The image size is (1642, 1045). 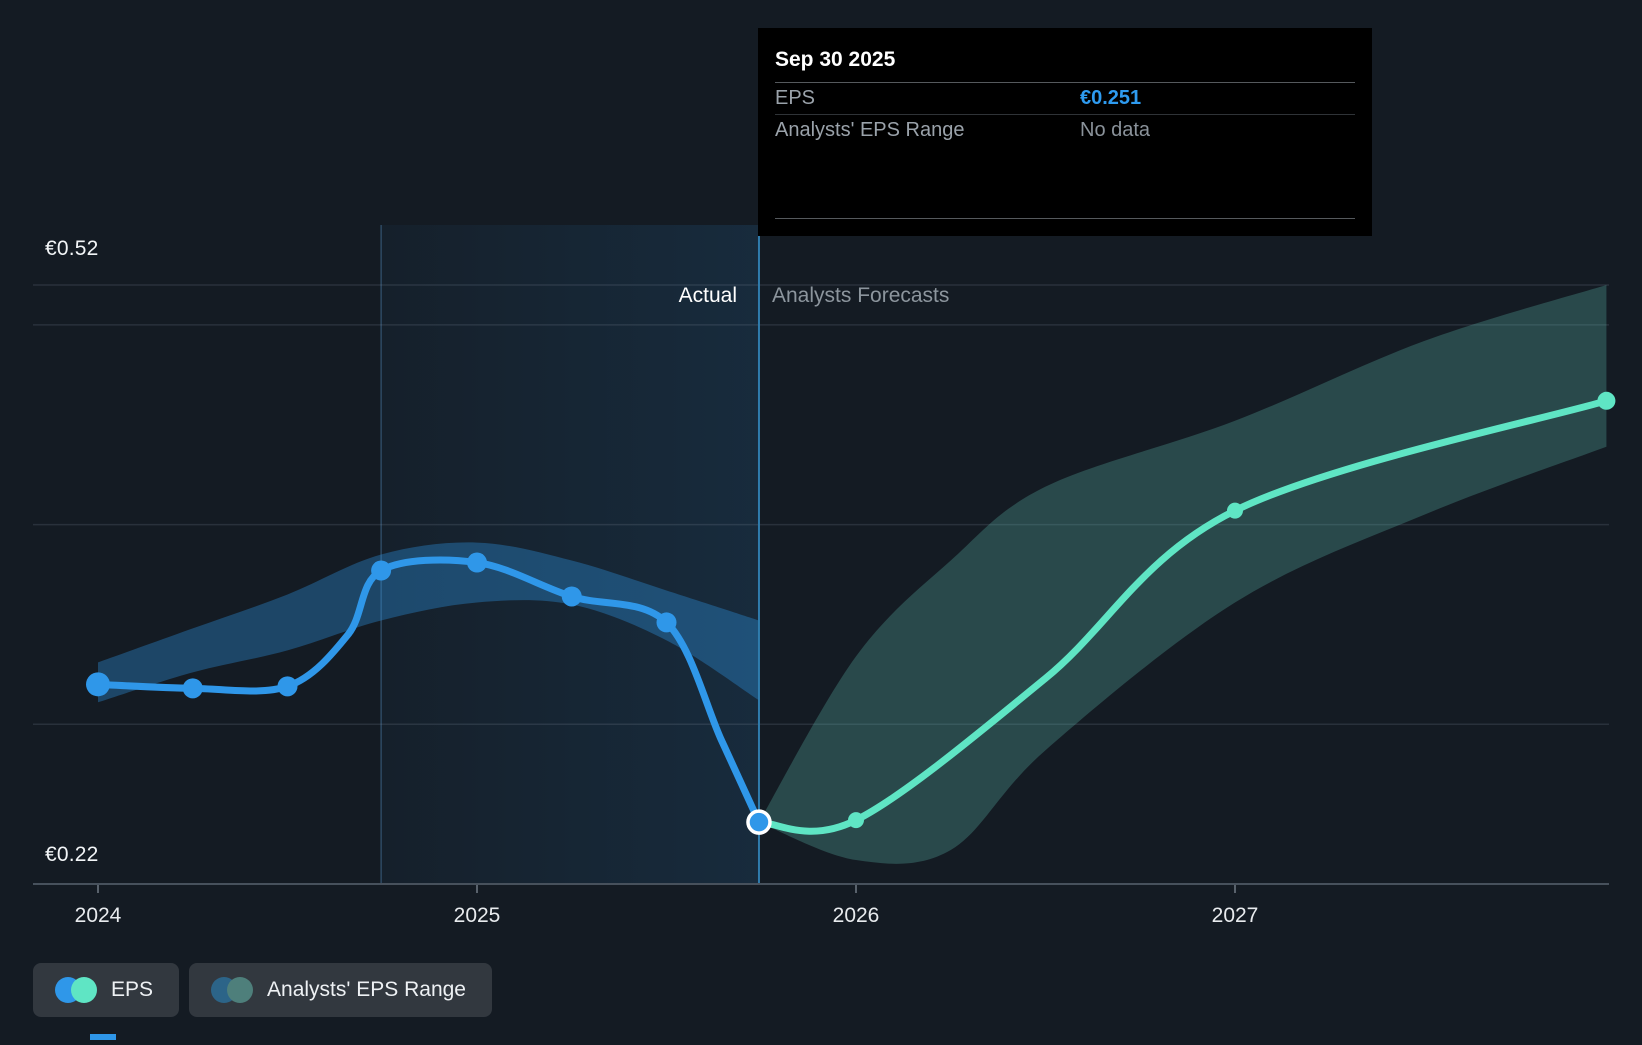 I want to click on tooltip-row-range: Analysts' EPS Range No data, so click(x=1065, y=130).